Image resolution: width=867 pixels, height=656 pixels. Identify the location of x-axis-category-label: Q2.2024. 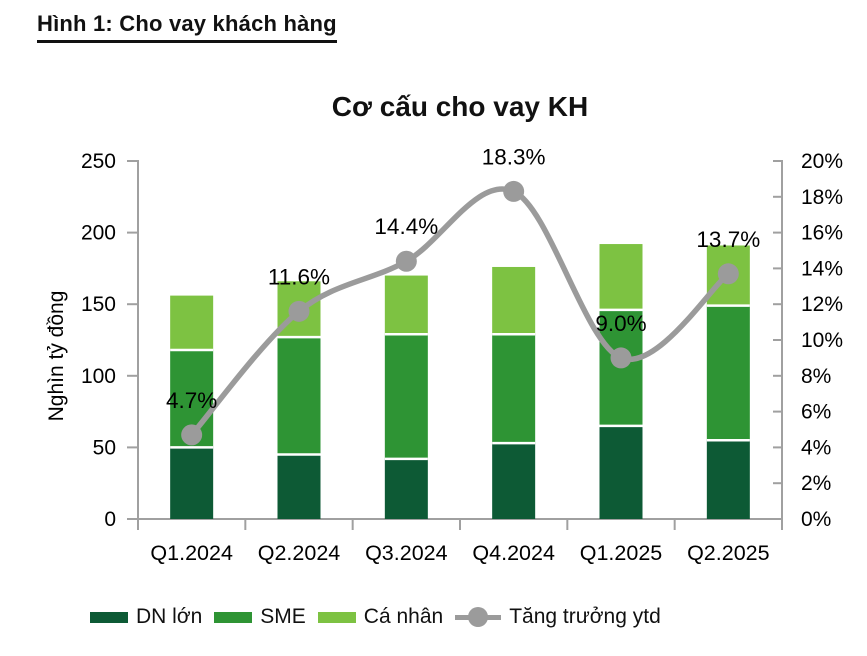
(299, 553).